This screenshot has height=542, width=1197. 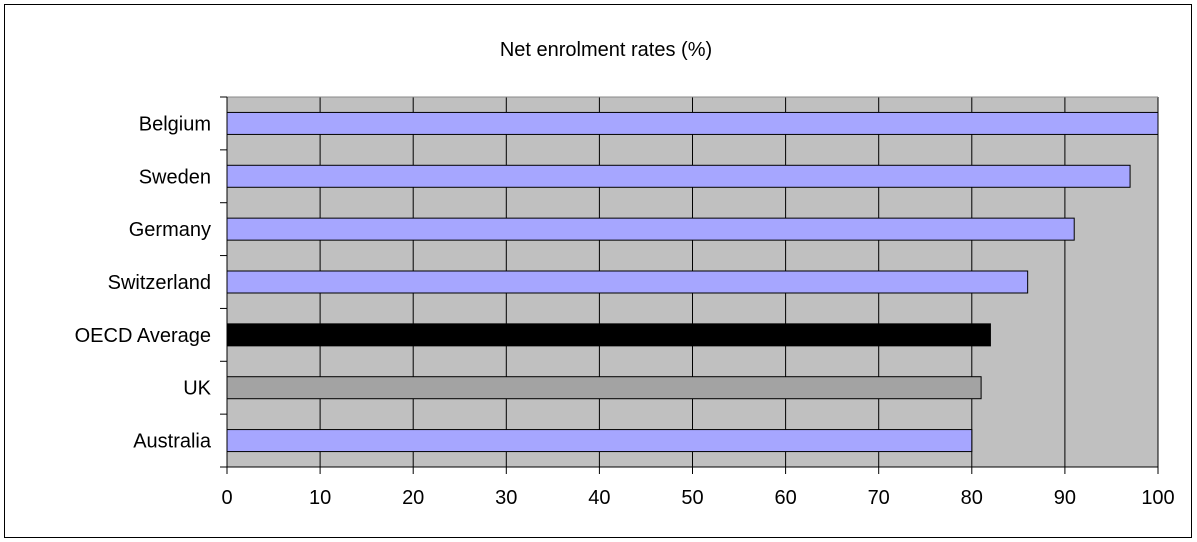 What do you see at coordinates (175, 124) in the screenshot?
I see `category-label-belgium: Belgium` at bounding box center [175, 124].